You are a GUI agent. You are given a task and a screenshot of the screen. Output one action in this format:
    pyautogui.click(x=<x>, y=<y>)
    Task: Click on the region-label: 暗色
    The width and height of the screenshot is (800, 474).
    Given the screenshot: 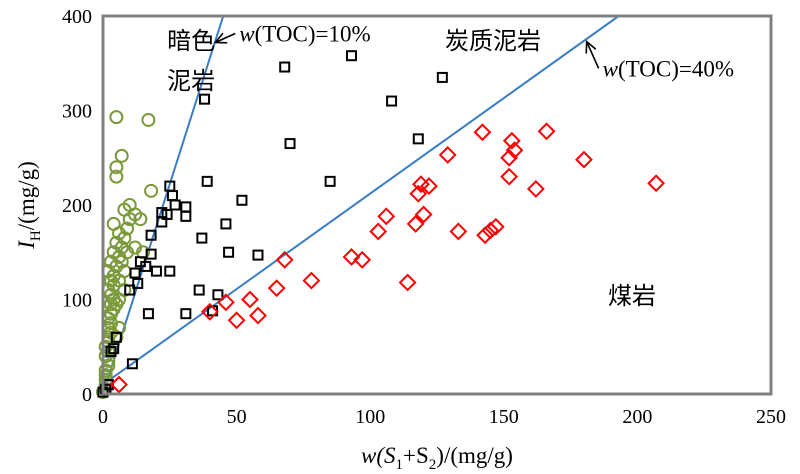 What is the action you would take?
    pyautogui.click(x=191, y=41)
    